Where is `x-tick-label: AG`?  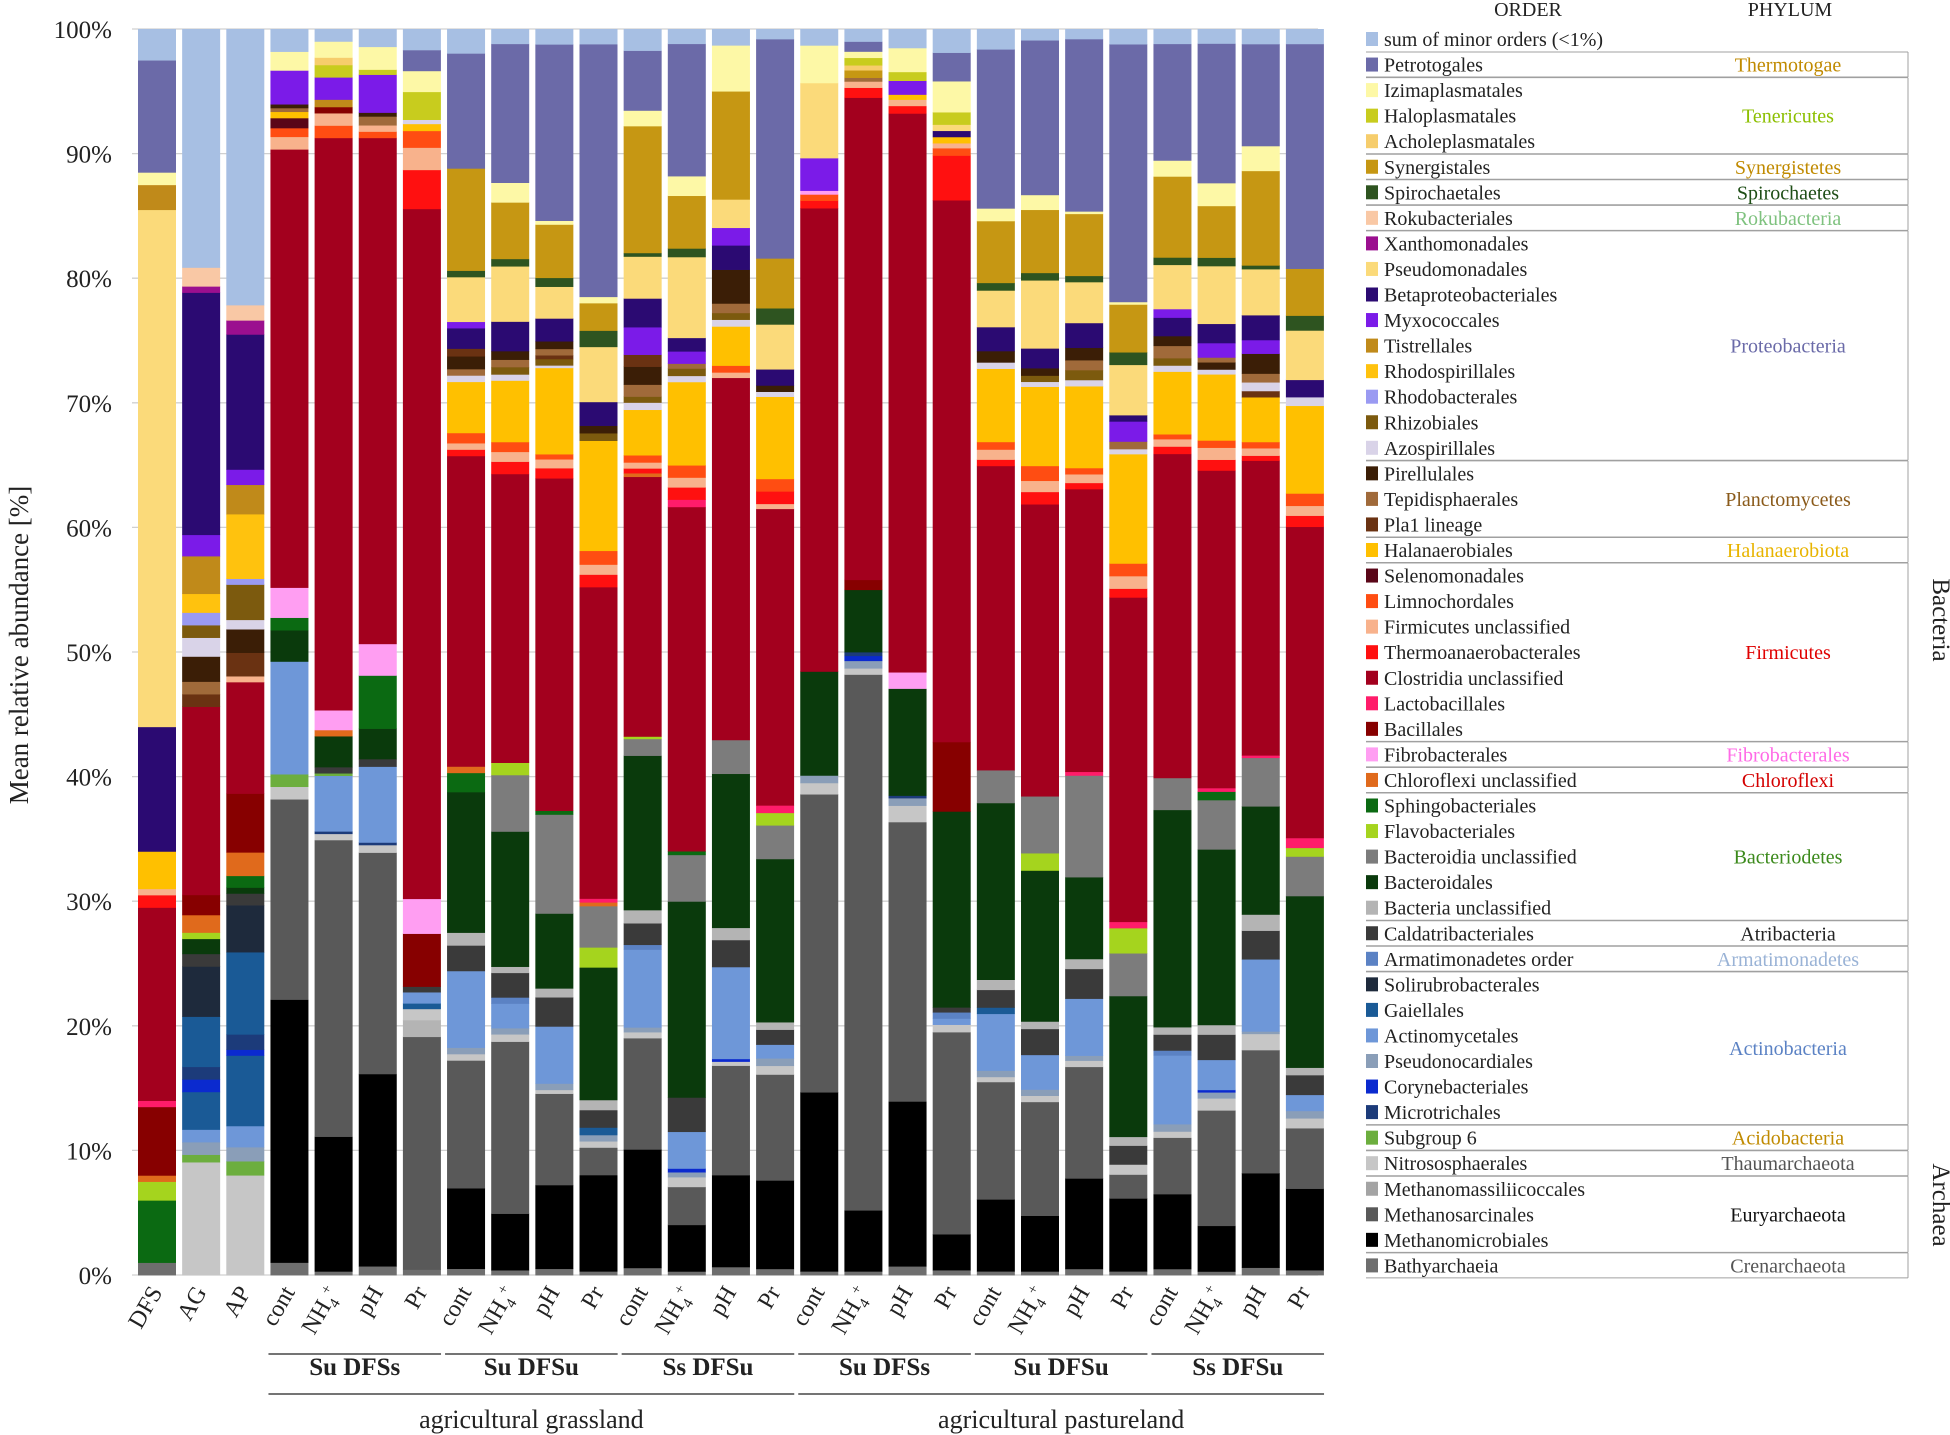 x-tick-label: AG is located at coordinates (192, 1303).